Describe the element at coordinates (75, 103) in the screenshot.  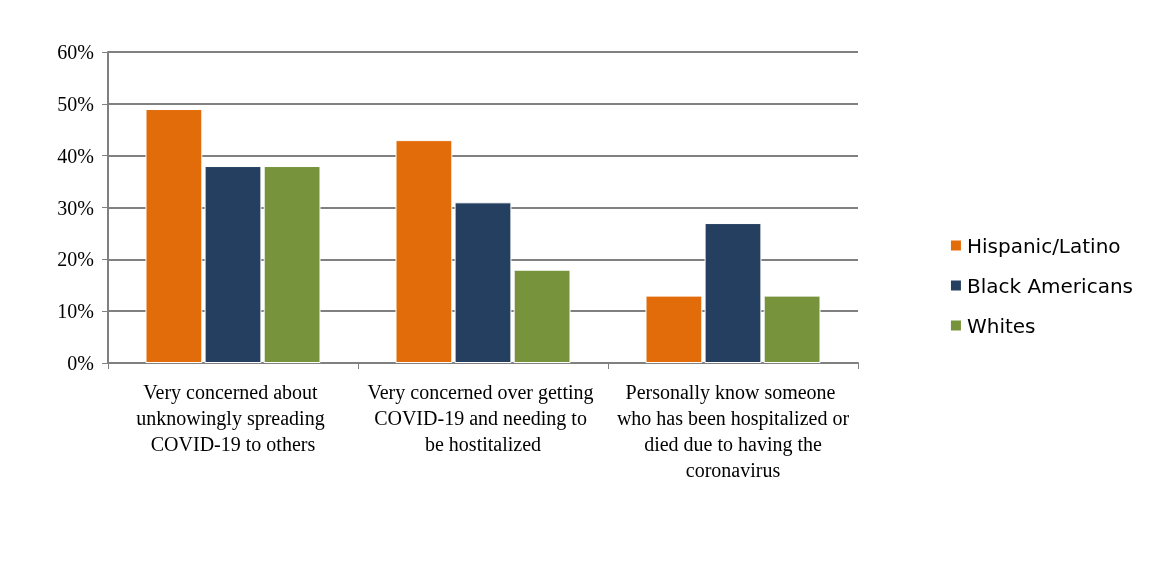
I see `y-tick-label: 50%` at that location.